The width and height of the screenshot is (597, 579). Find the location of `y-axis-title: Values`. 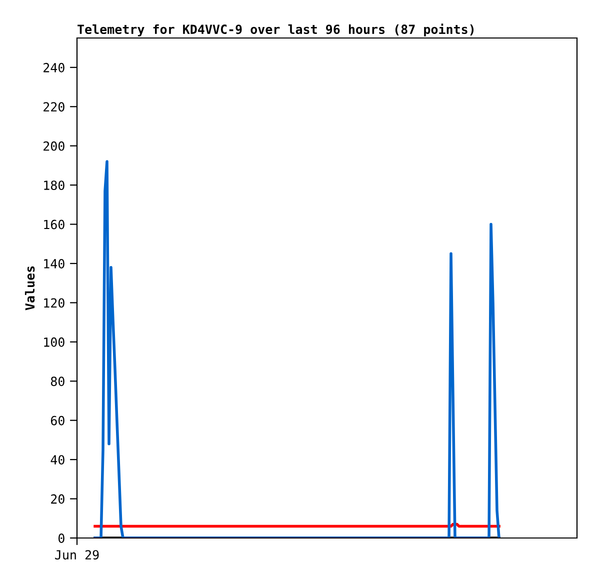

y-axis-title: Values is located at coordinates (29, 288).